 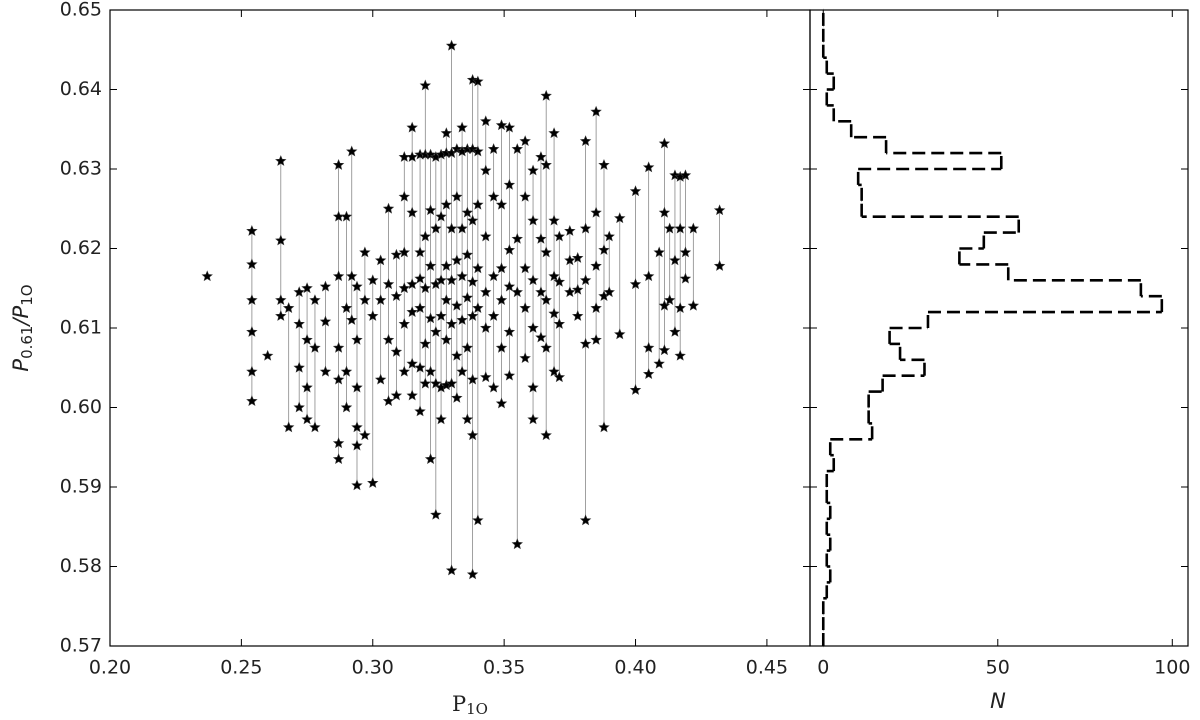 What do you see at coordinates (241, 668) in the screenshot?
I see `x-tick-label: 0.25` at bounding box center [241, 668].